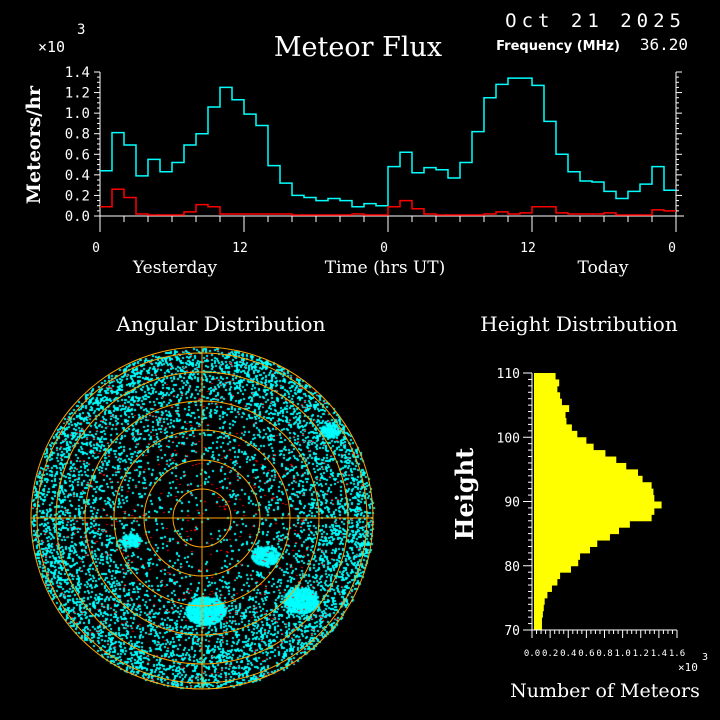  I want to click on flux-y-tick-label: 1.4, so click(77, 73).